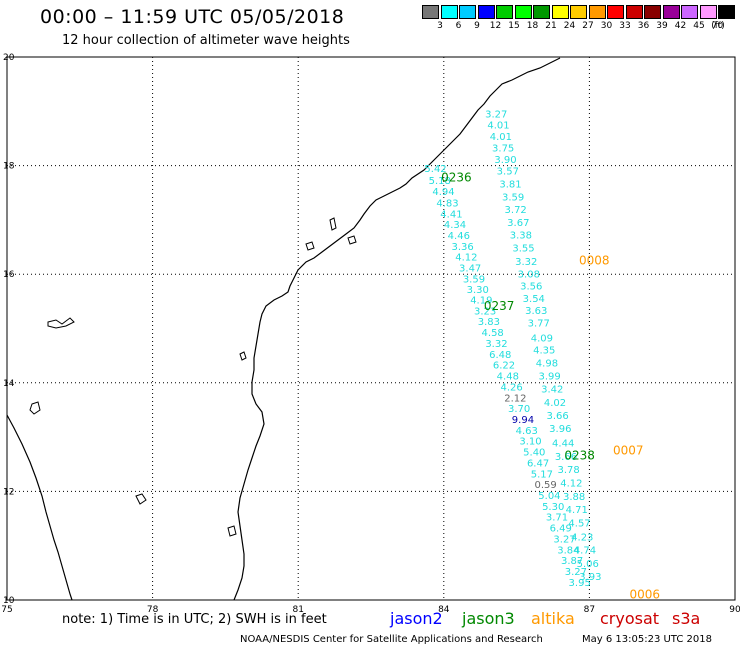  What do you see at coordinates (625, 26) in the screenshot?
I see `color-scale-label: 33` at bounding box center [625, 26].